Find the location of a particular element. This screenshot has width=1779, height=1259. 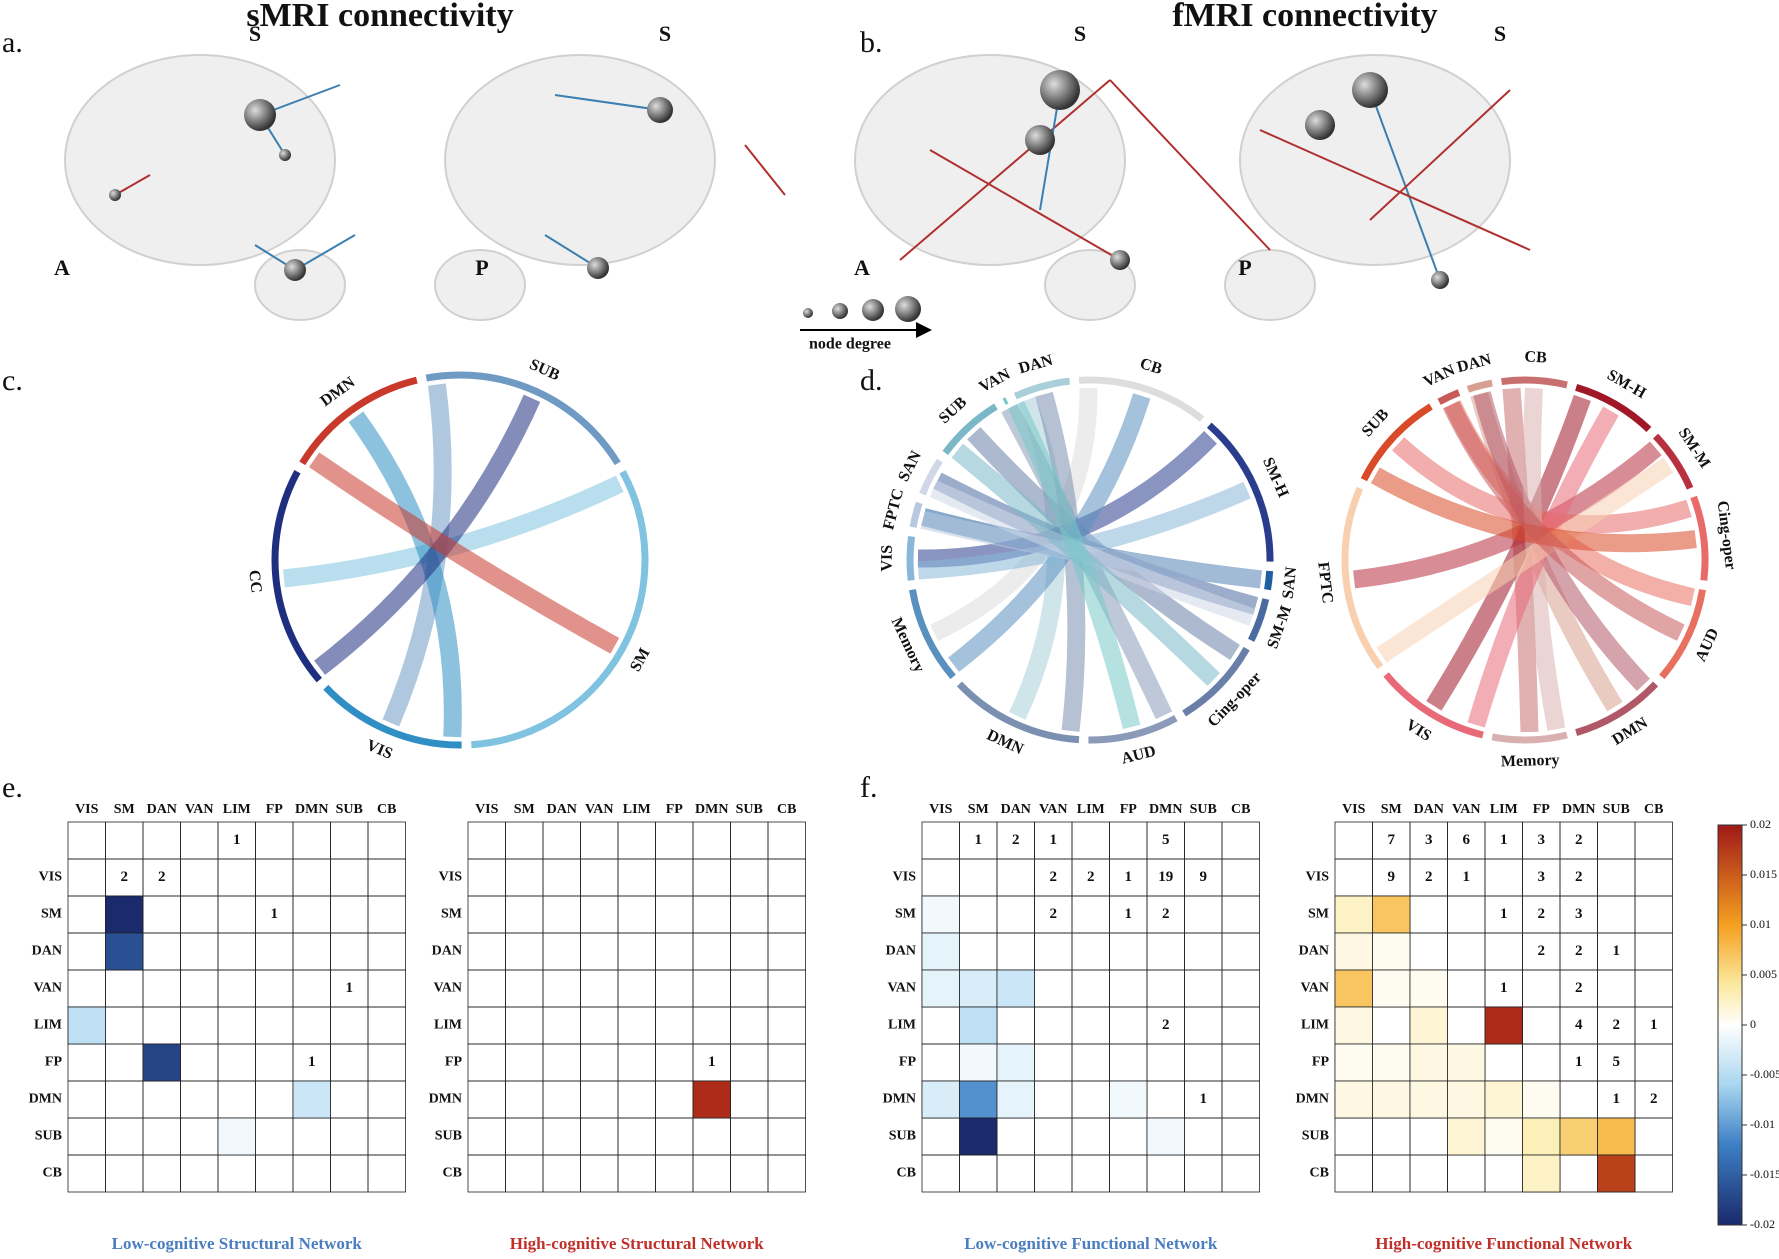

column-label: VAN is located at coordinates (1466, 809).